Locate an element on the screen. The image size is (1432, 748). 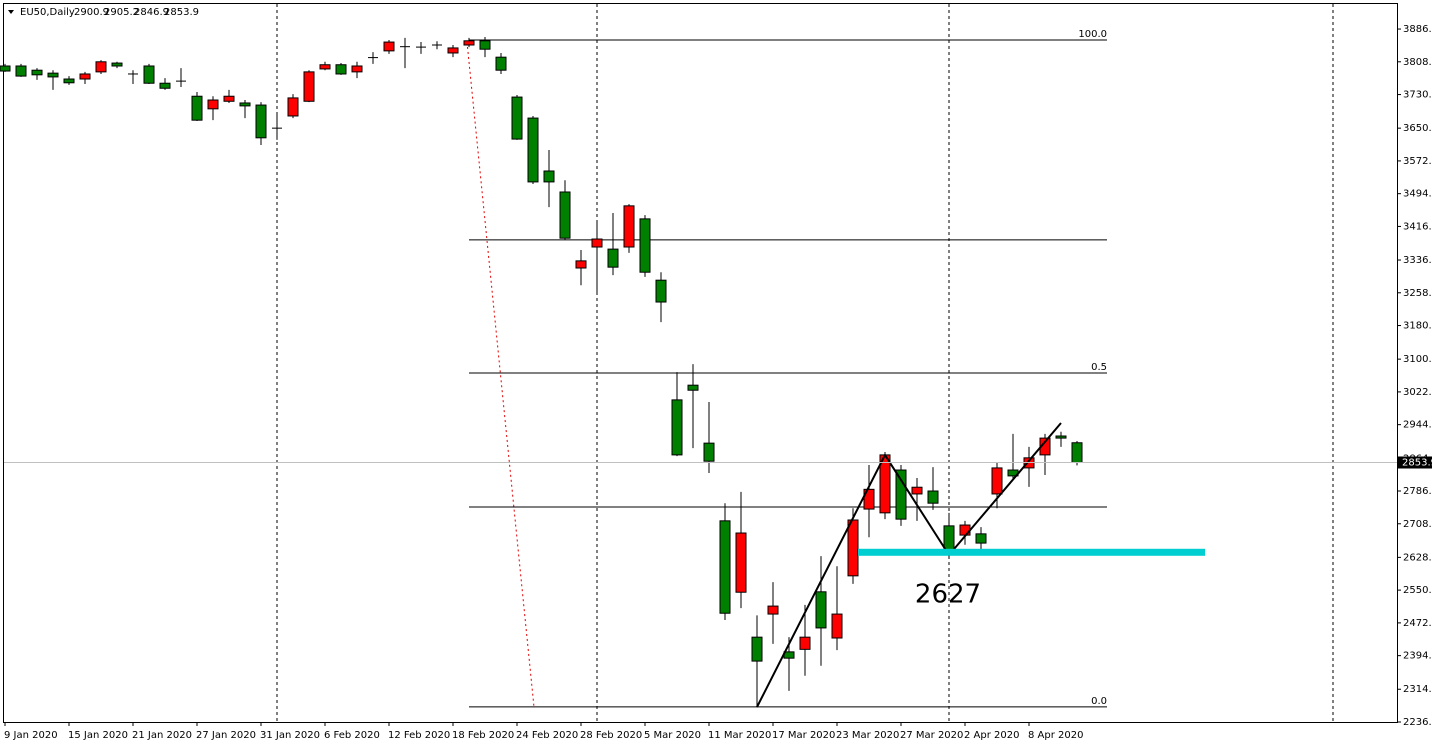
x-tick-label: 23 Mar 2020 is located at coordinates (867, 735).